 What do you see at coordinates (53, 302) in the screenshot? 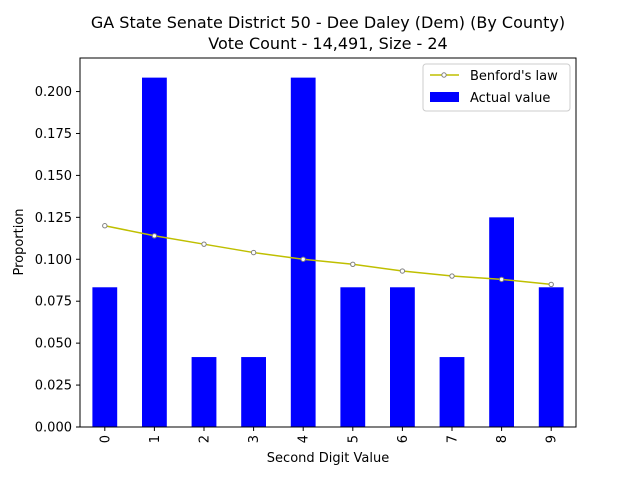
I see `y-tick-label: 0.075` at bounding box center [53, 302].